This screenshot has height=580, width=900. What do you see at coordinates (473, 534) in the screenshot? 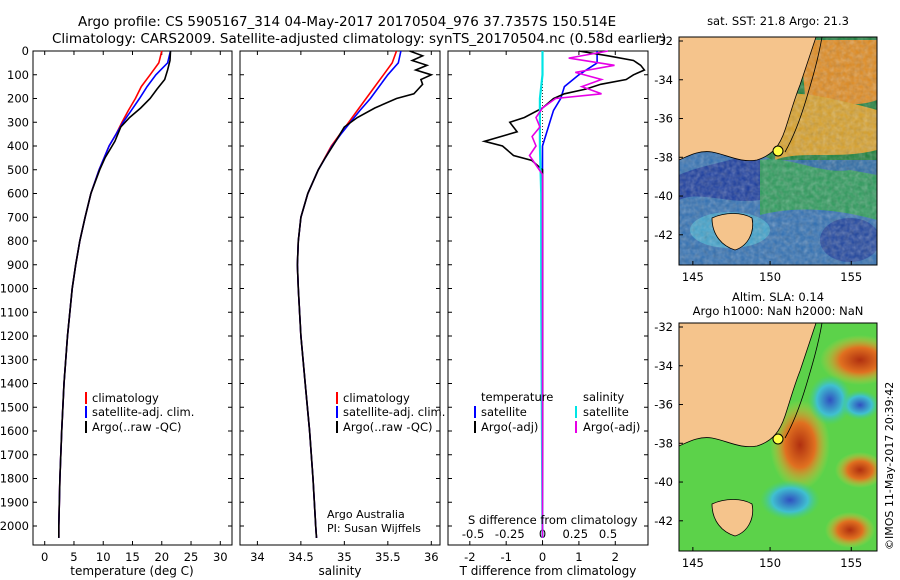
I see `s-tick-label: -0.5` at bounding box center [473, 534].